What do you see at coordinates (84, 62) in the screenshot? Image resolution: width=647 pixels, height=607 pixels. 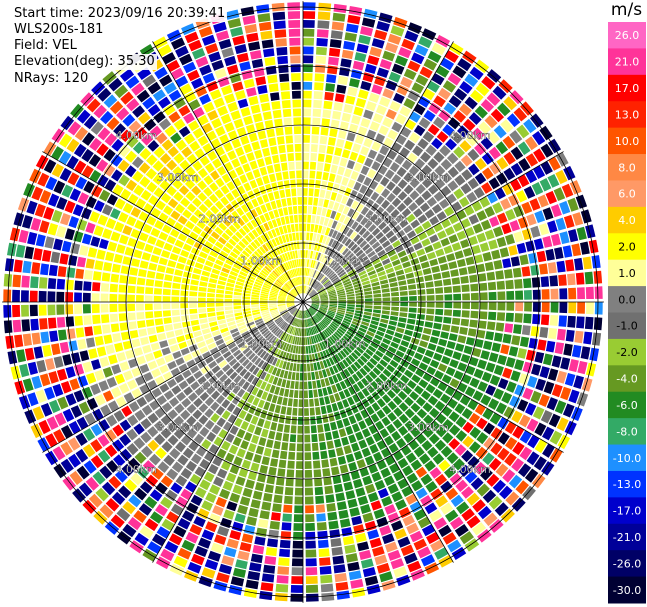 I see `elevation-label: Elevation(deg): 35.30` at bounding box center [84, 62].